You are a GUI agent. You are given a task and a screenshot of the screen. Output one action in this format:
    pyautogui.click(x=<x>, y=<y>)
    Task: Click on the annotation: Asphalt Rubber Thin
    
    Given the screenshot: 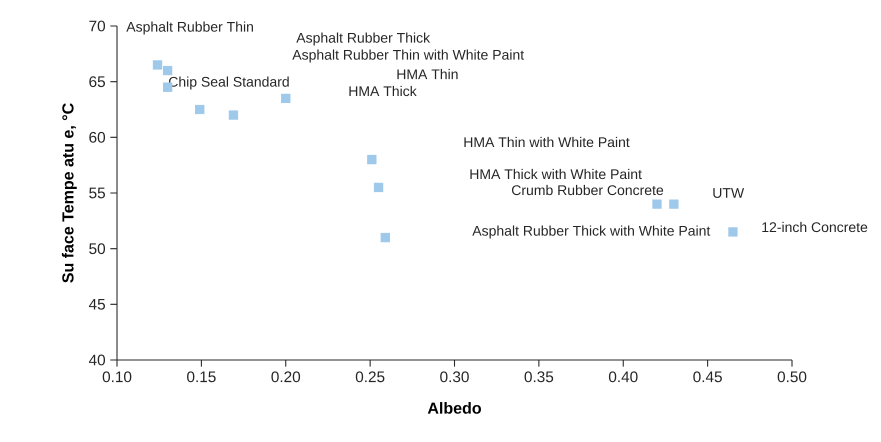 What is the action you would take?
    pyautogui.click(x=189, y=28)
    